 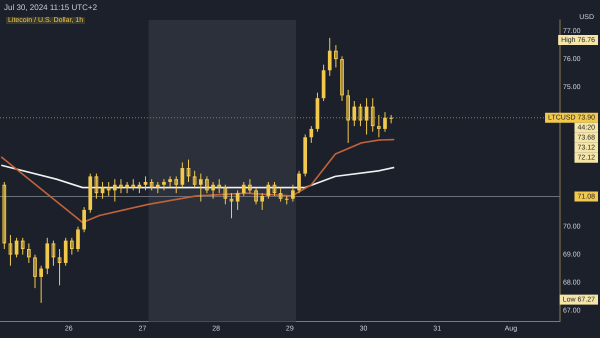 What do you see at coordinates (51, 7) in the screenshot?
I see `text: Jul 30, 2024 11:15 UTC+2` at bounding box center [51, 7].